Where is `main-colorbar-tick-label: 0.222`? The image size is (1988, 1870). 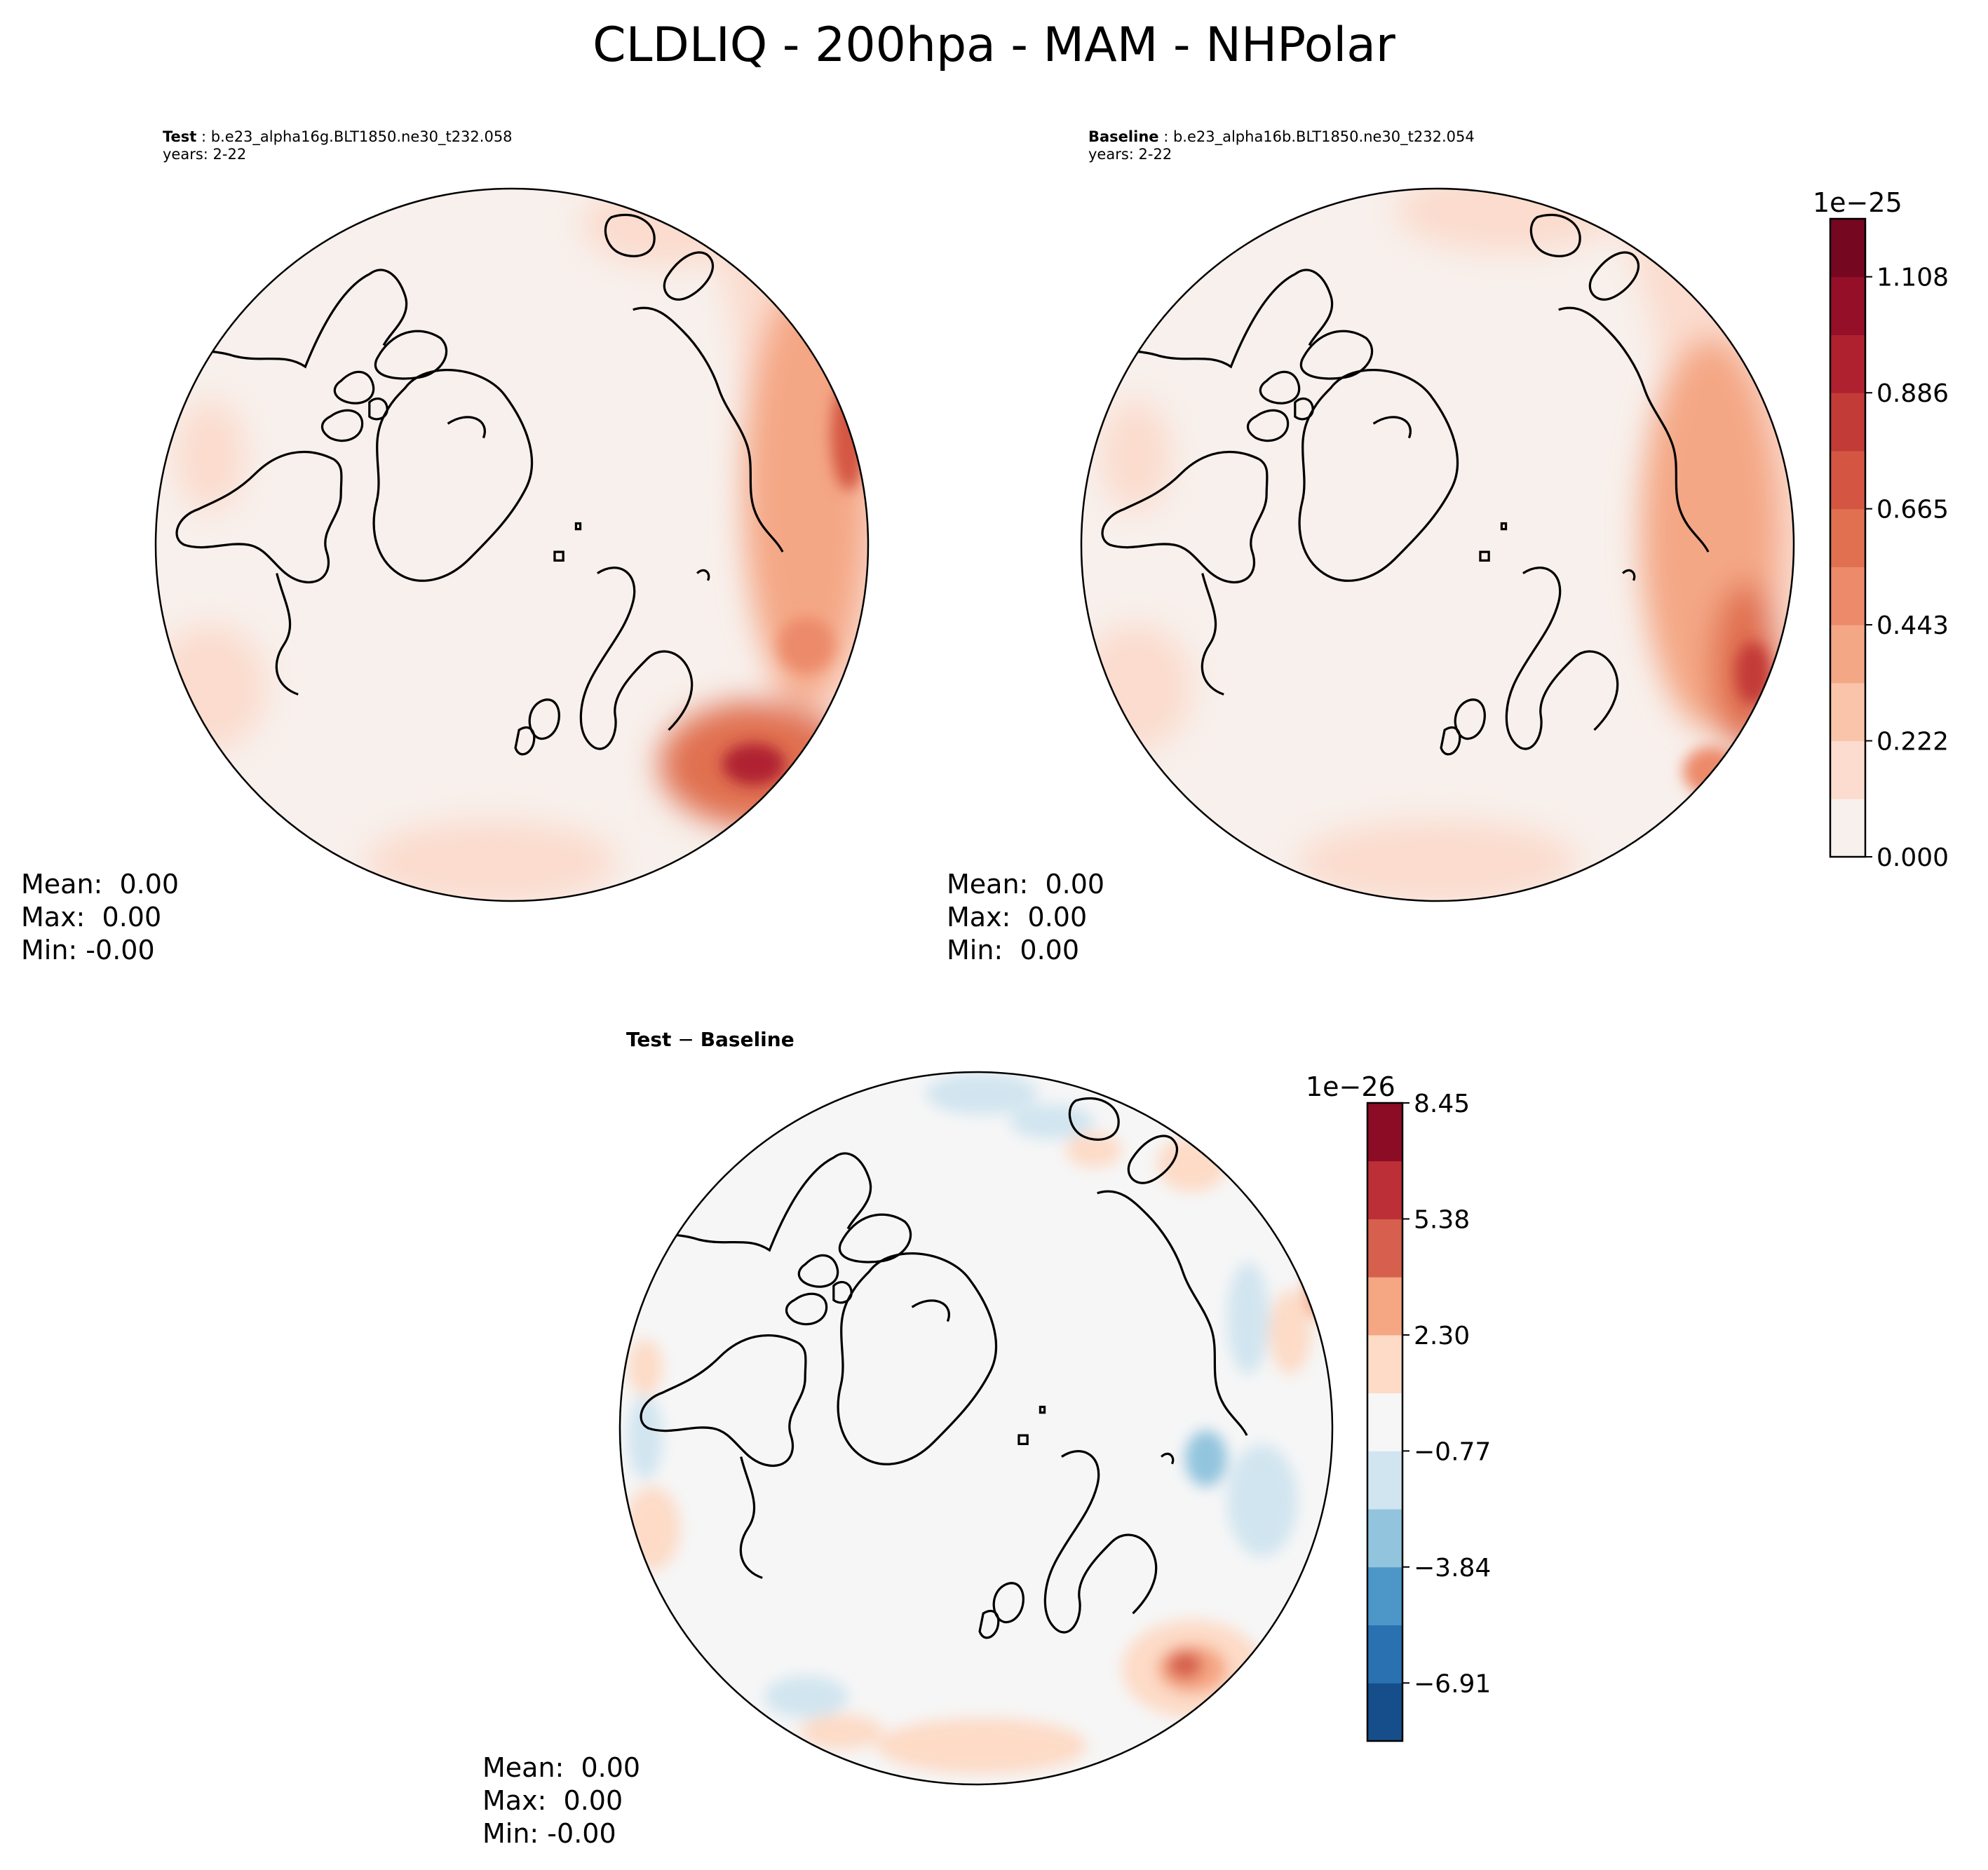 main-colorbar-tick-label: 0.222 is located at coordinates (1913, 742).